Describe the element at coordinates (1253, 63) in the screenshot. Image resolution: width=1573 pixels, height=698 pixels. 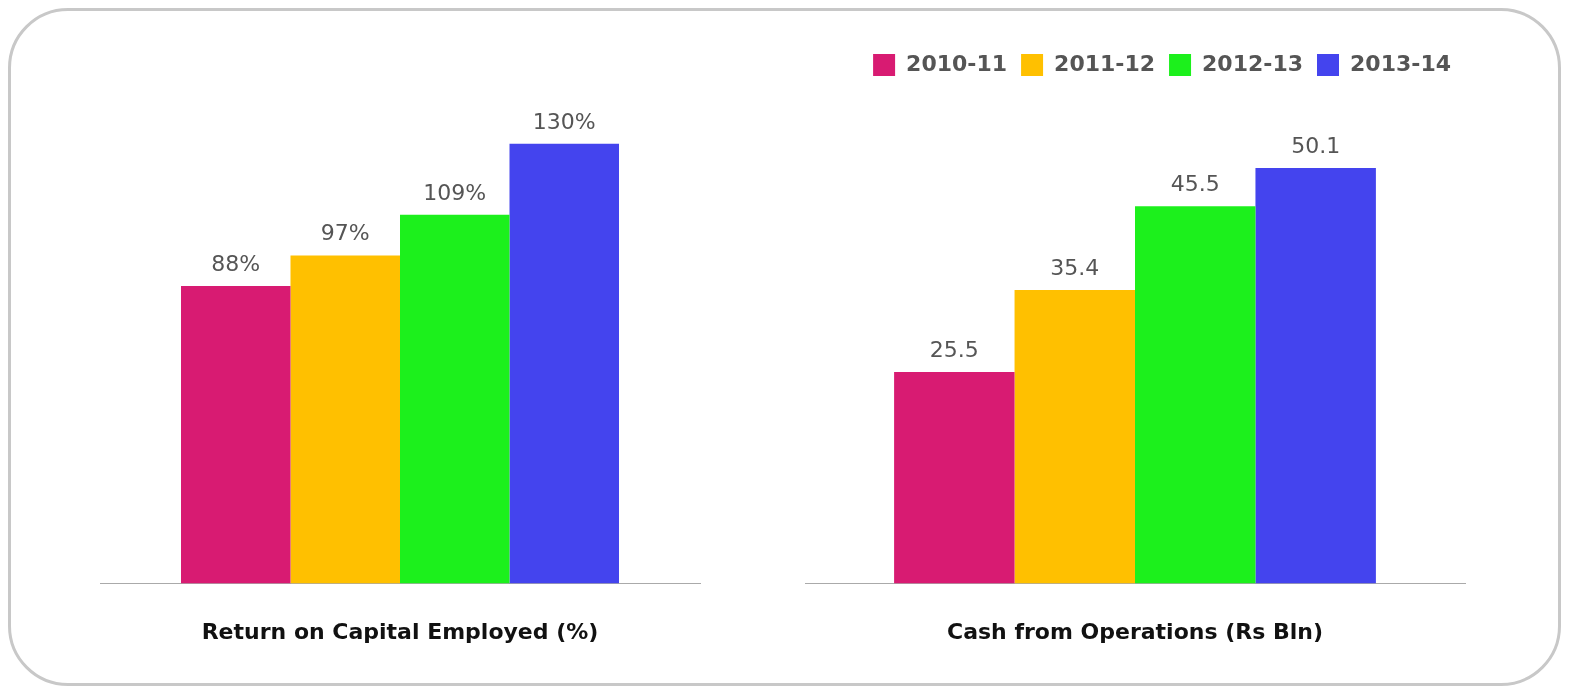
I see `legend-label: 2012-13` at that location.